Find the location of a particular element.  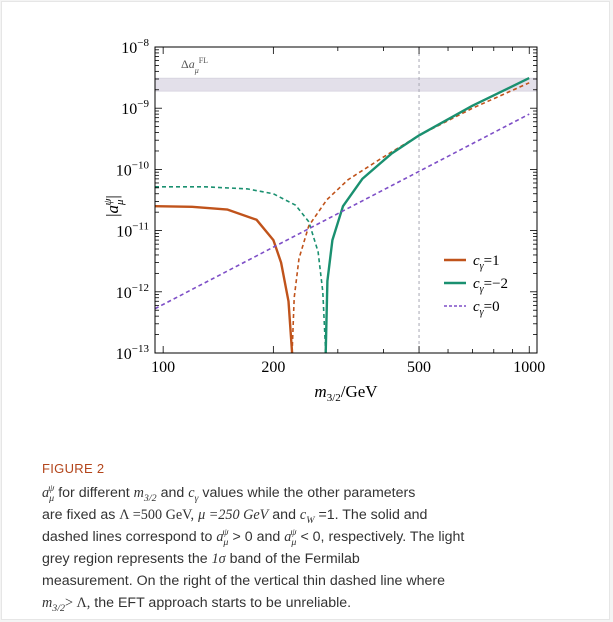

y-tick-label: 10⁻¹⁰ is located at coordinates (133, 169).